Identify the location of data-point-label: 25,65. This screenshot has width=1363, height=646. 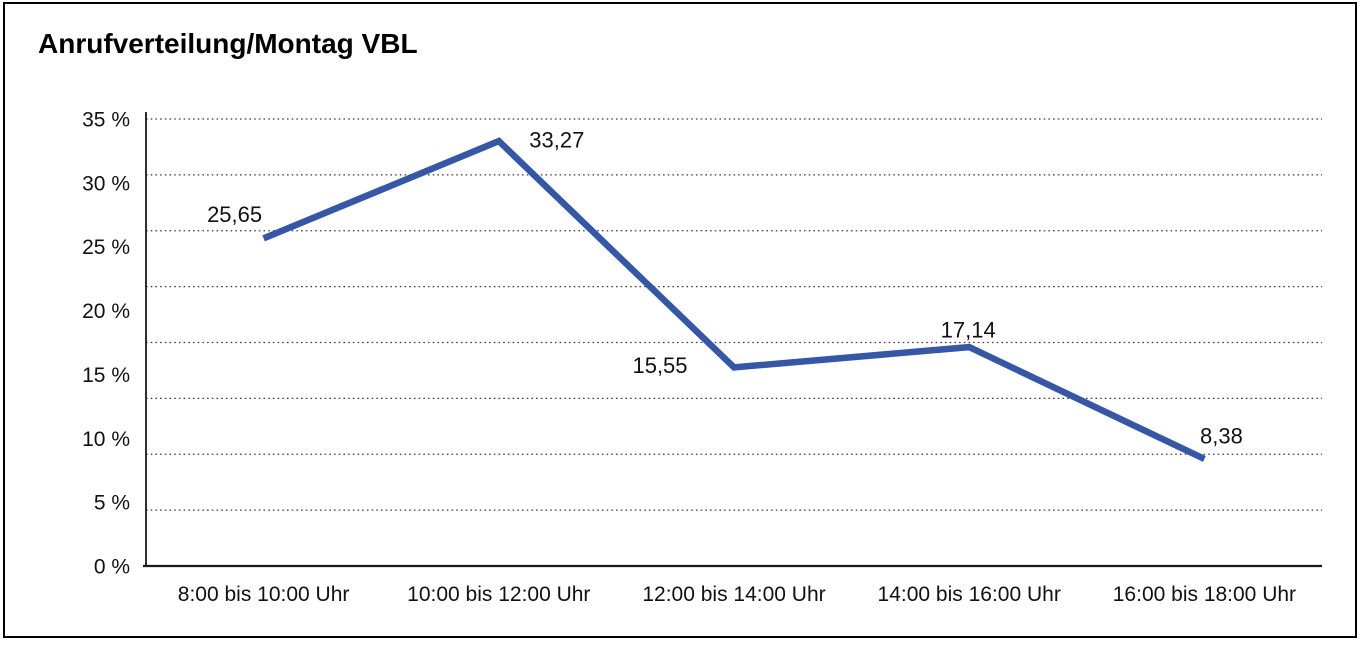
(234, 214).